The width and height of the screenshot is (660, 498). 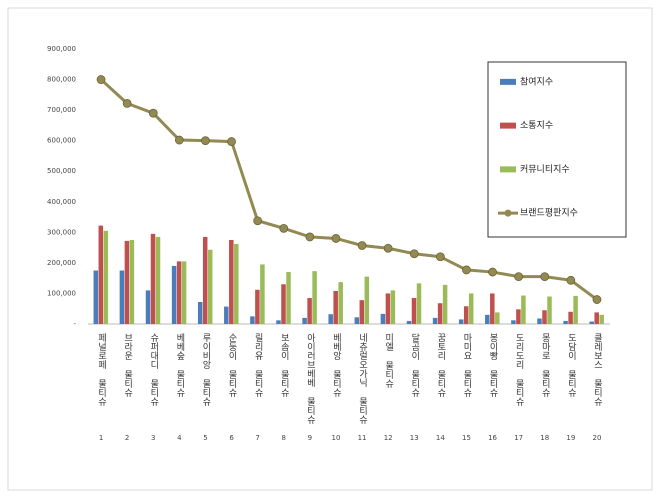 I want to click on x-tick-label: 클레보스 물티슈, so click(x=597, y=370).